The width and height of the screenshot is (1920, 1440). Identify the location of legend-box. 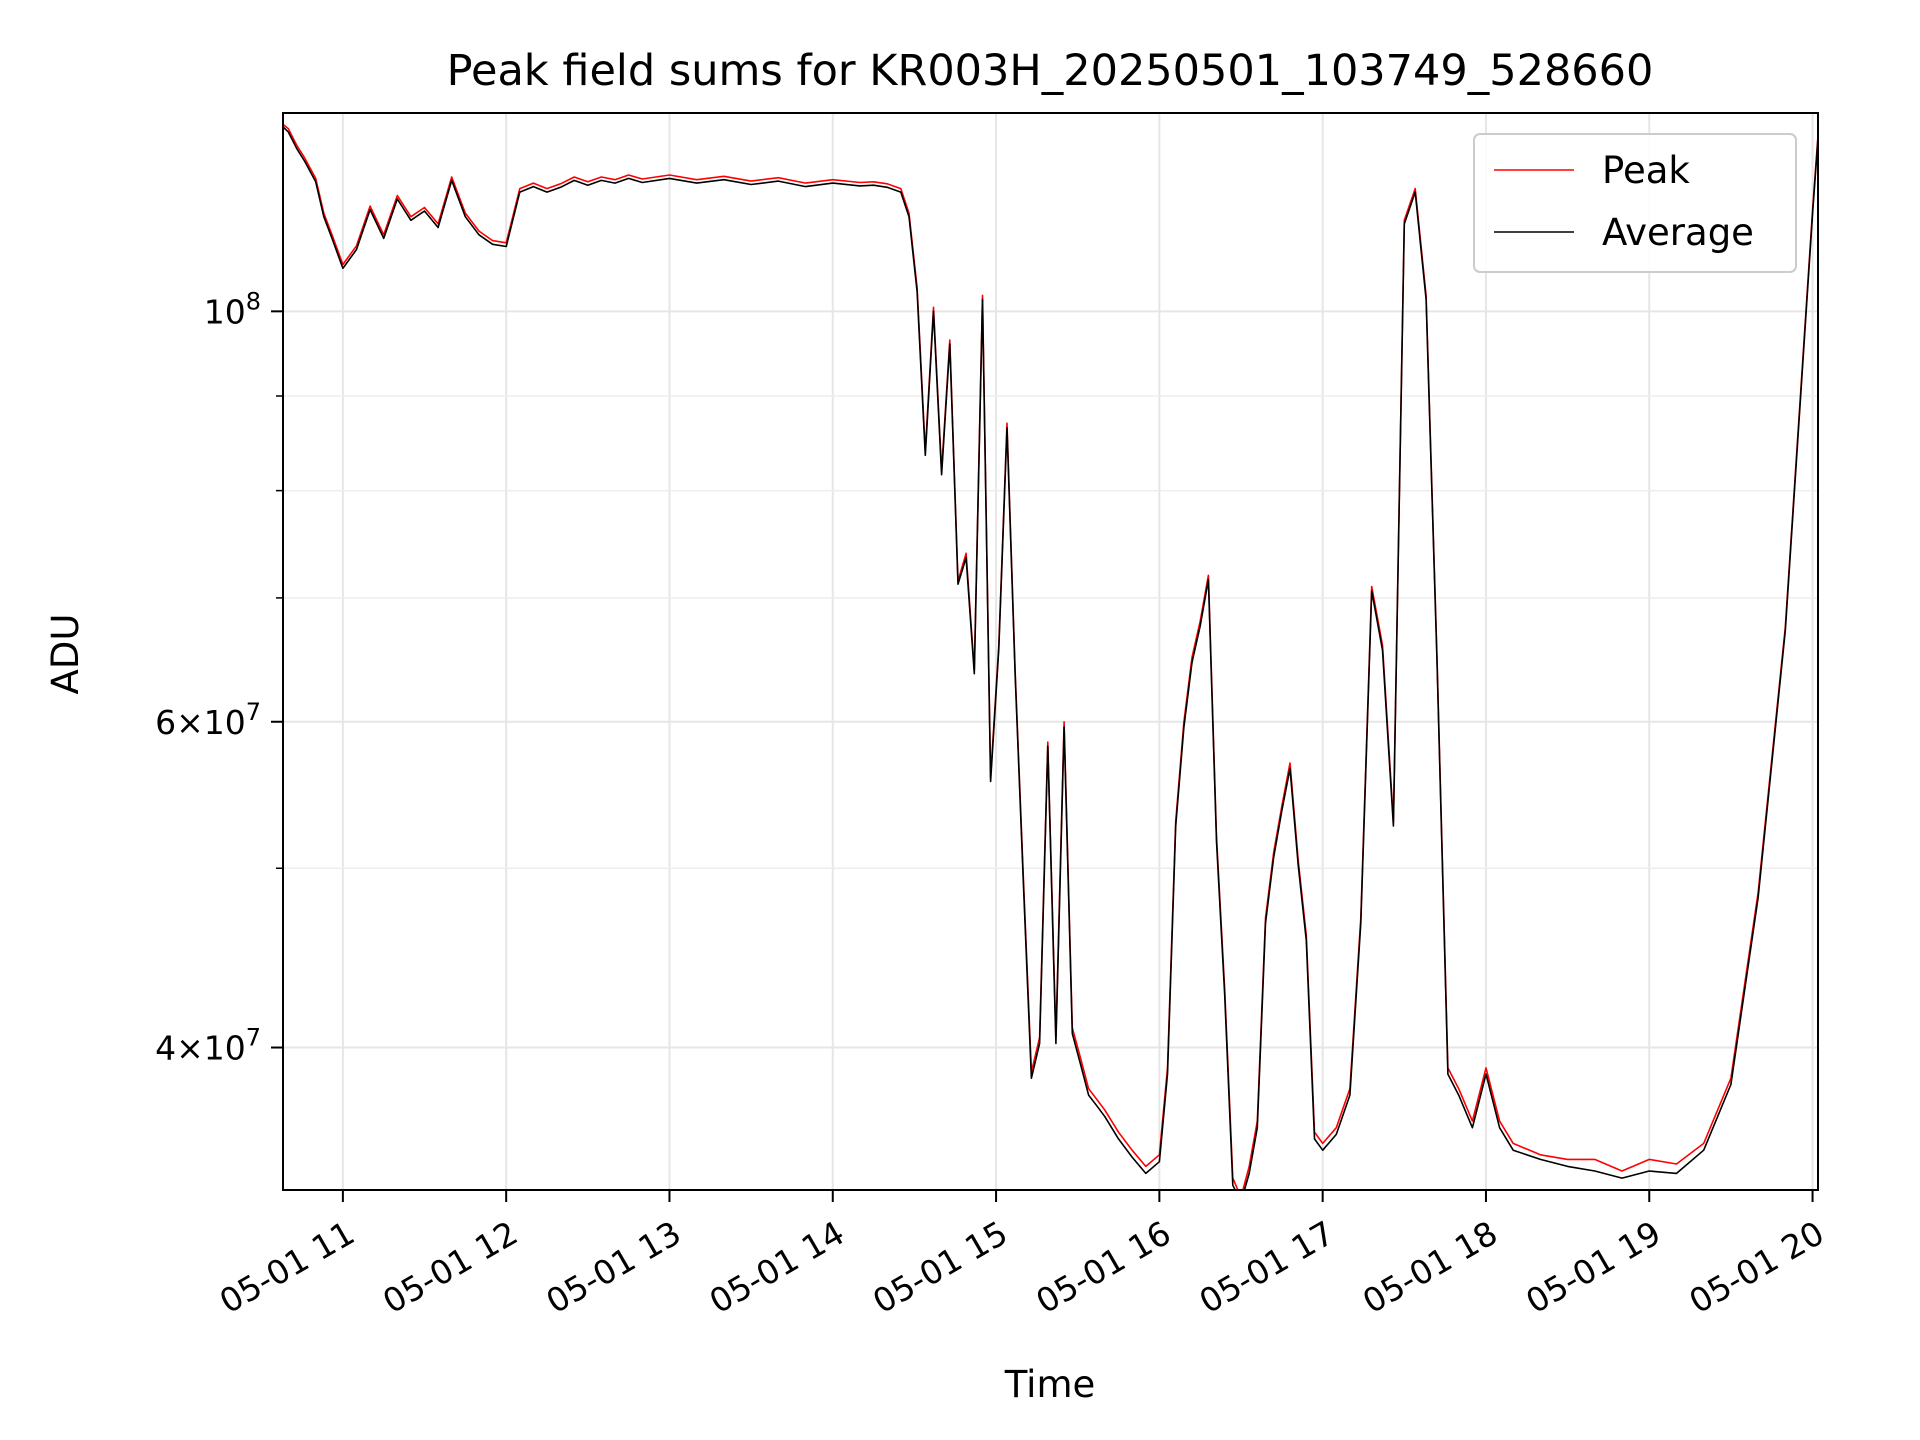
(1635, 203).